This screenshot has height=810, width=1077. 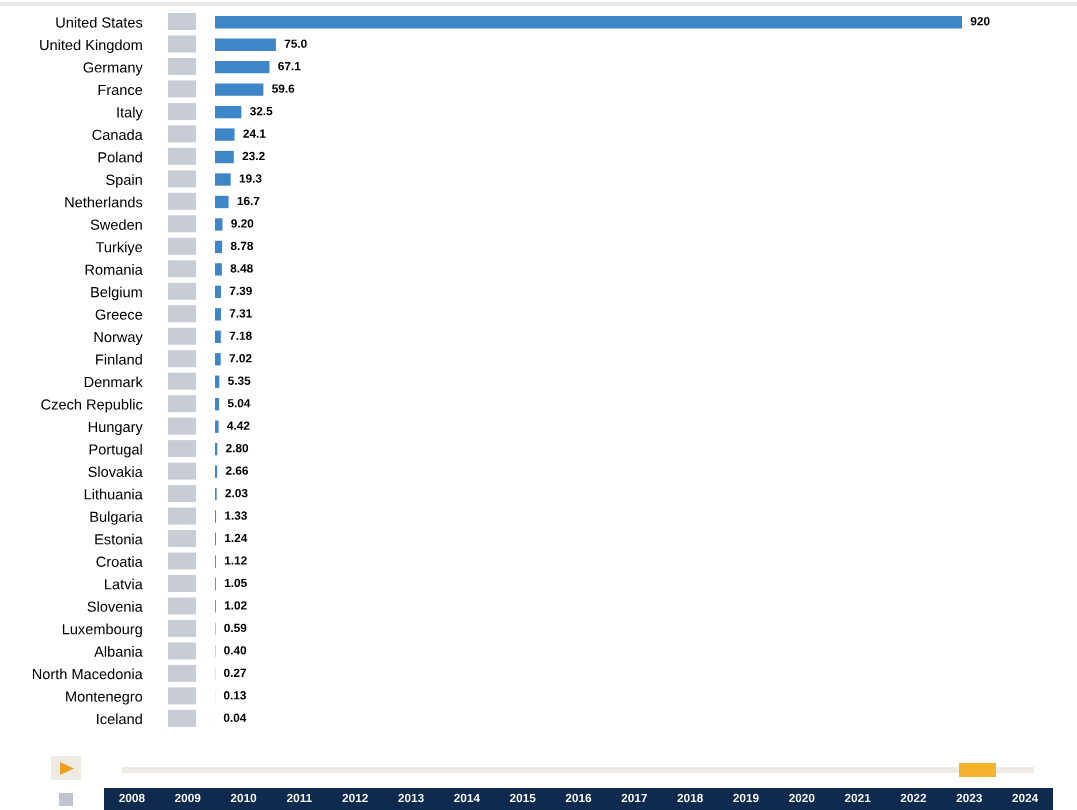 What do you see at coordinates (116, 224) in the screenshot?
I see `y-tick-label: Sweden` at bounding box center [116, 224].